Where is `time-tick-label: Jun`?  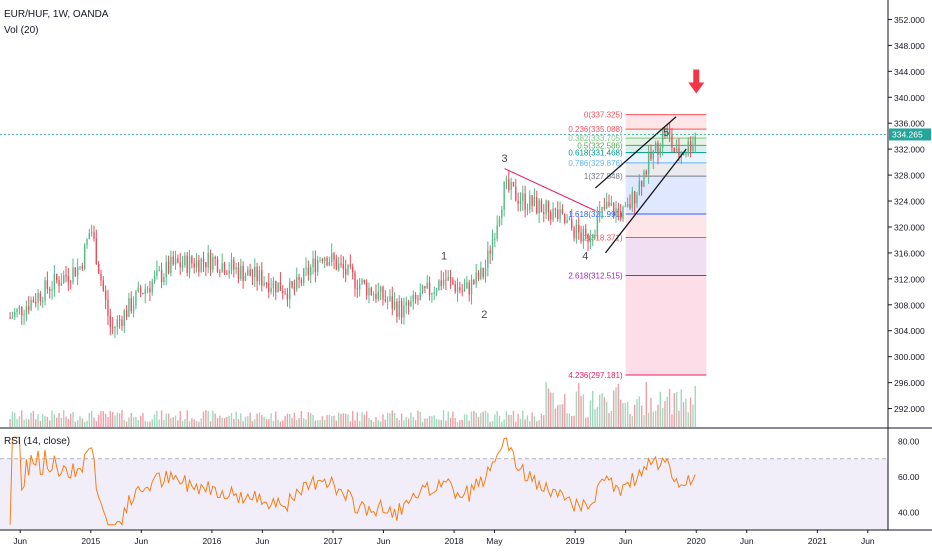
time-tick-label: Jun is located at coordinates (20, 541).